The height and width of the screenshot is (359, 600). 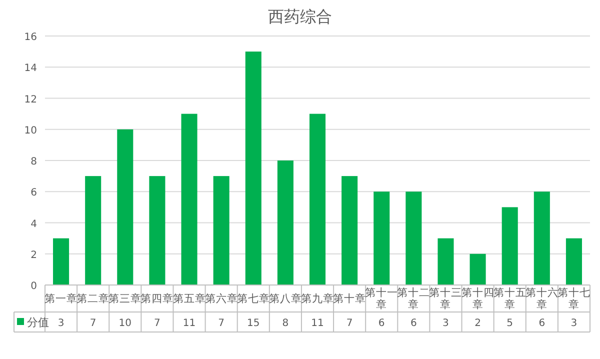 What do you see at coordinates (38, 322) in the screenshot?
I see `legend-label: 分值` at bounding box center [38, 322].